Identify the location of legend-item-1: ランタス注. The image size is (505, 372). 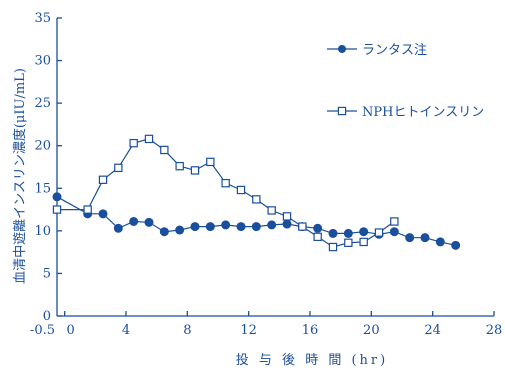
(377, 50).